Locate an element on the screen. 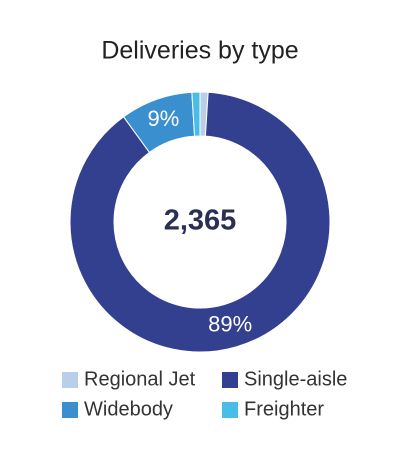  slice-label: 89% is located at coordinates (230, 324).